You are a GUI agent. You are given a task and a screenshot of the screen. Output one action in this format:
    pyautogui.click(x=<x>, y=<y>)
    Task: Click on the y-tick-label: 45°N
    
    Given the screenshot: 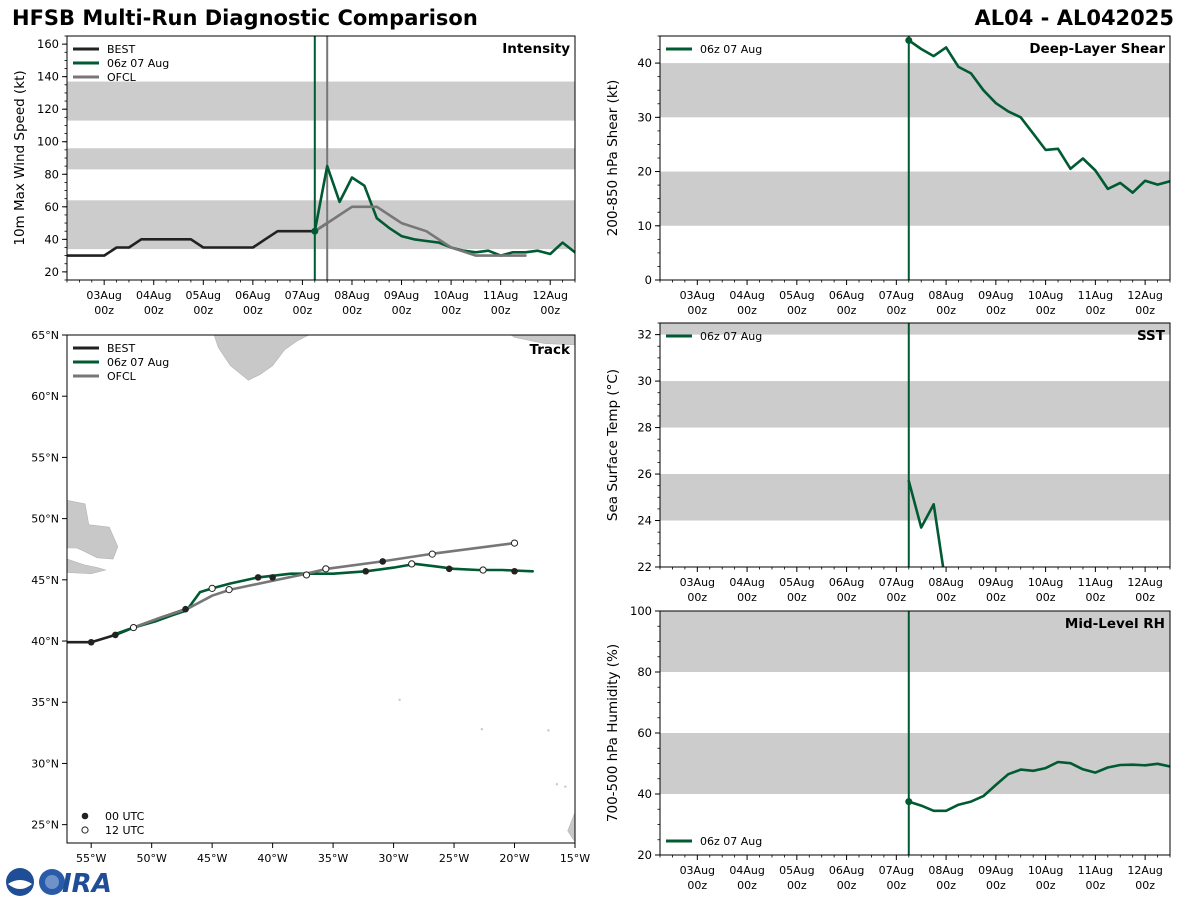 What is the action you would take?
    pyautogui.click(x=45, y=580)
    